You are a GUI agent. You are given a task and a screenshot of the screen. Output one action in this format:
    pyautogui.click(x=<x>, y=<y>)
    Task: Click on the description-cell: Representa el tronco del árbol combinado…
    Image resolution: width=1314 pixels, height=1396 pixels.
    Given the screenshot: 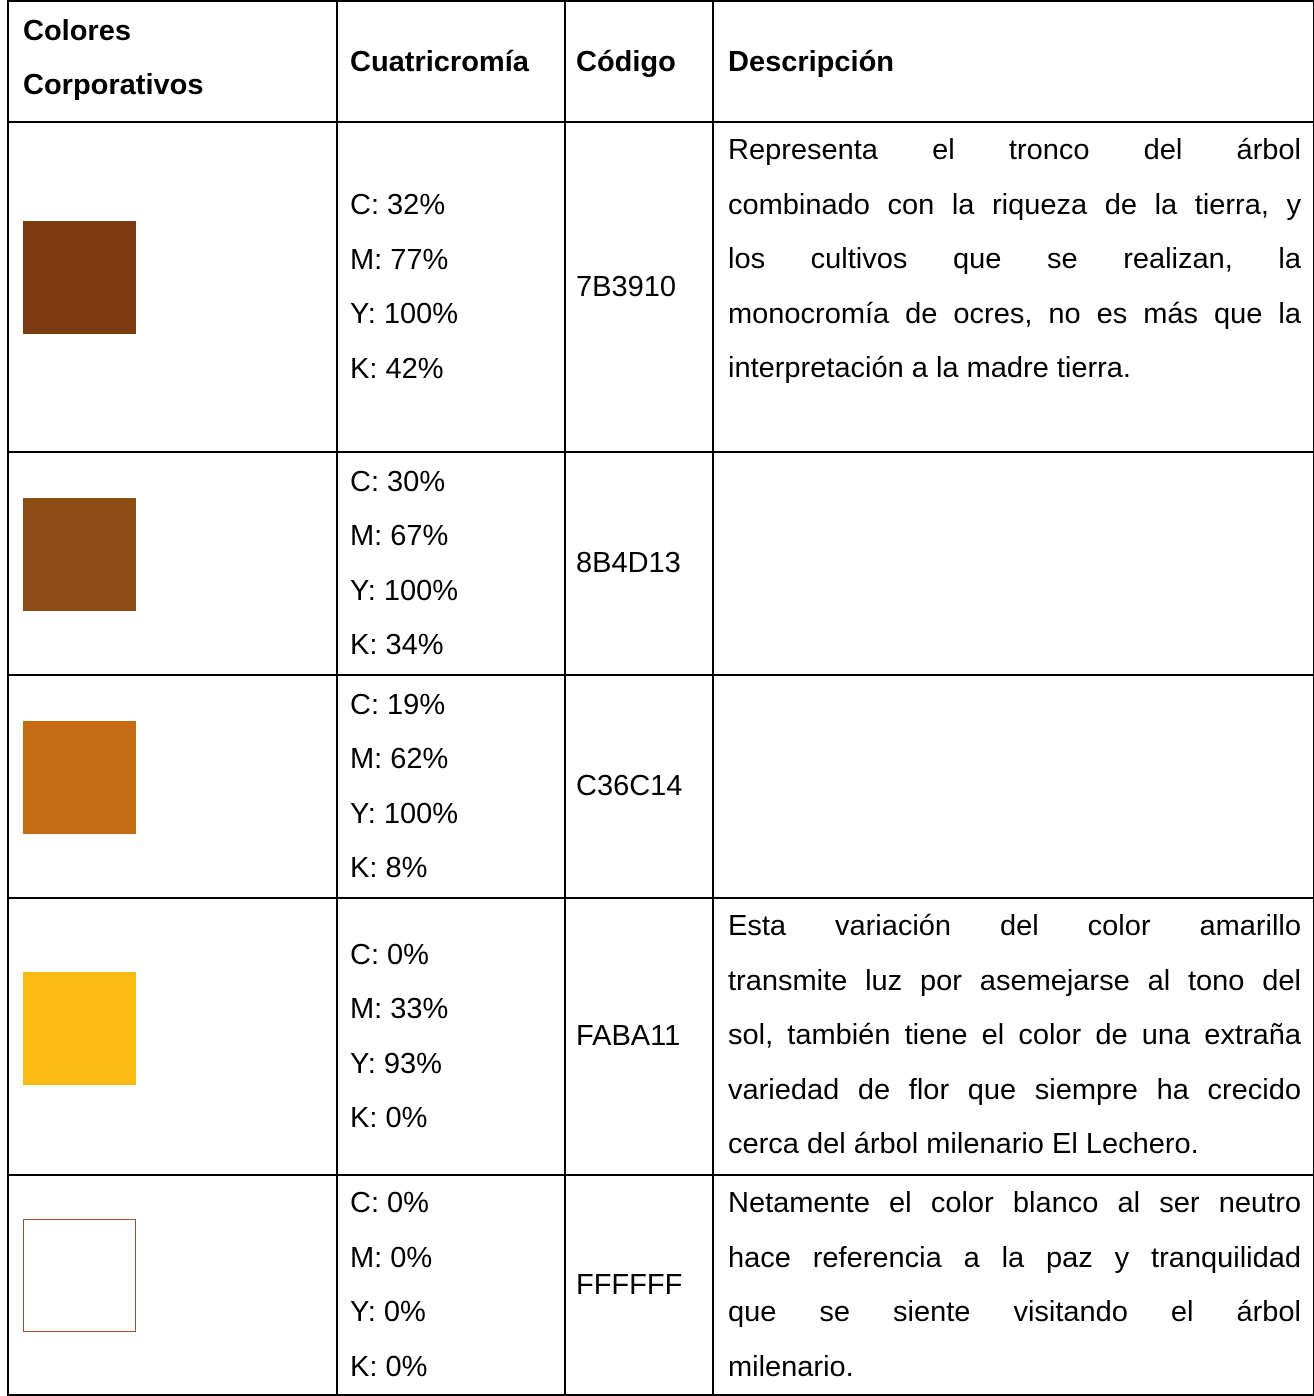 What is the action you would take?
    pyautogui.click(x=1013, y=287)
    